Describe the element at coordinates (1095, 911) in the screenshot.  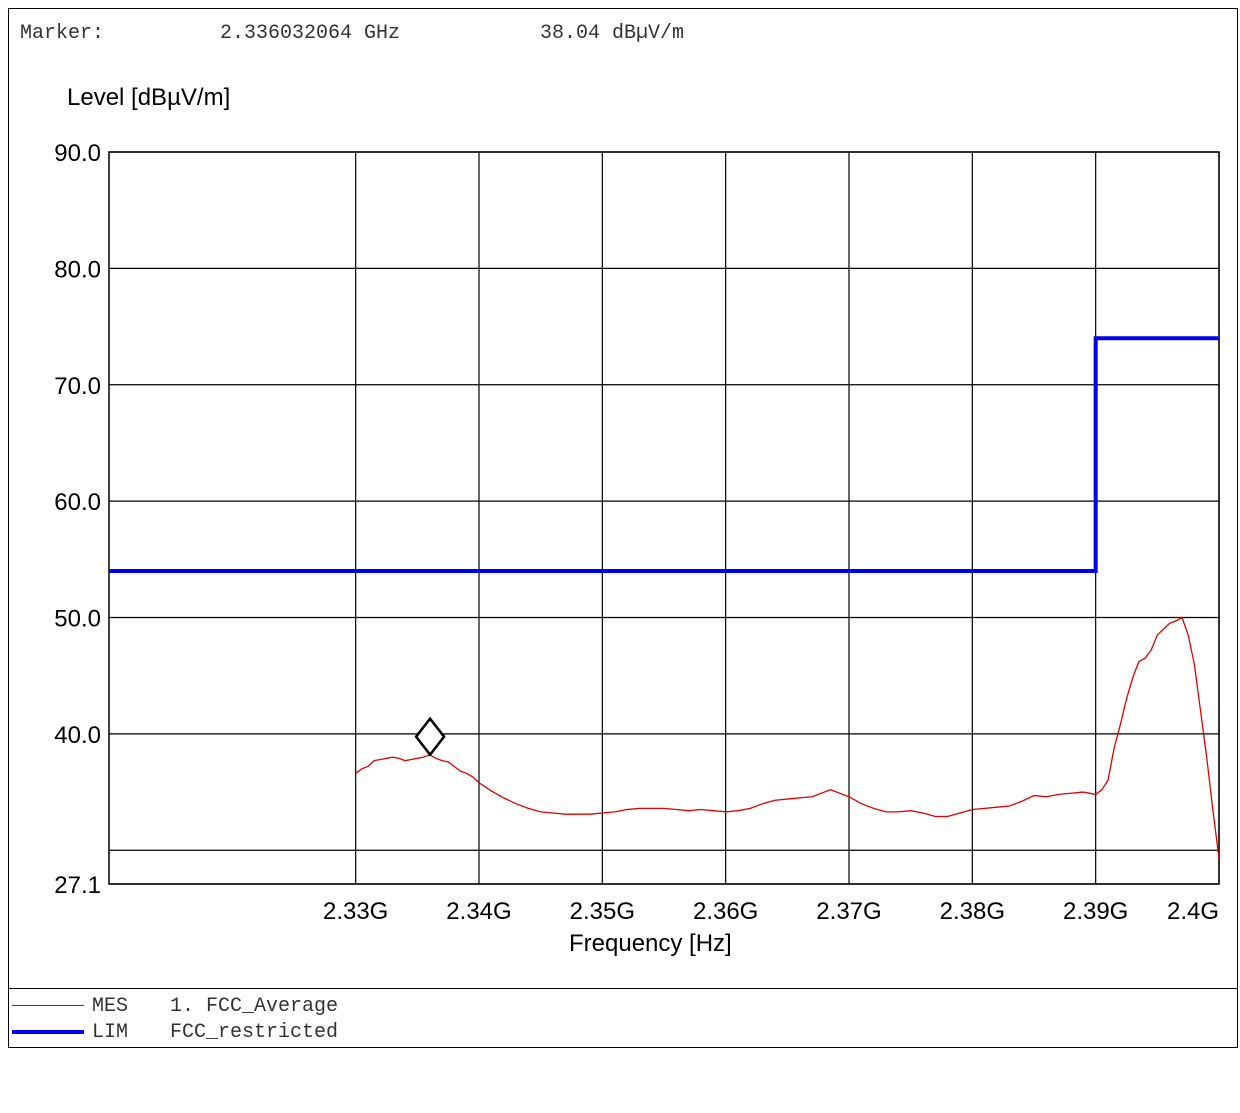
I see `x-tick-label: 2.39G` at that location.